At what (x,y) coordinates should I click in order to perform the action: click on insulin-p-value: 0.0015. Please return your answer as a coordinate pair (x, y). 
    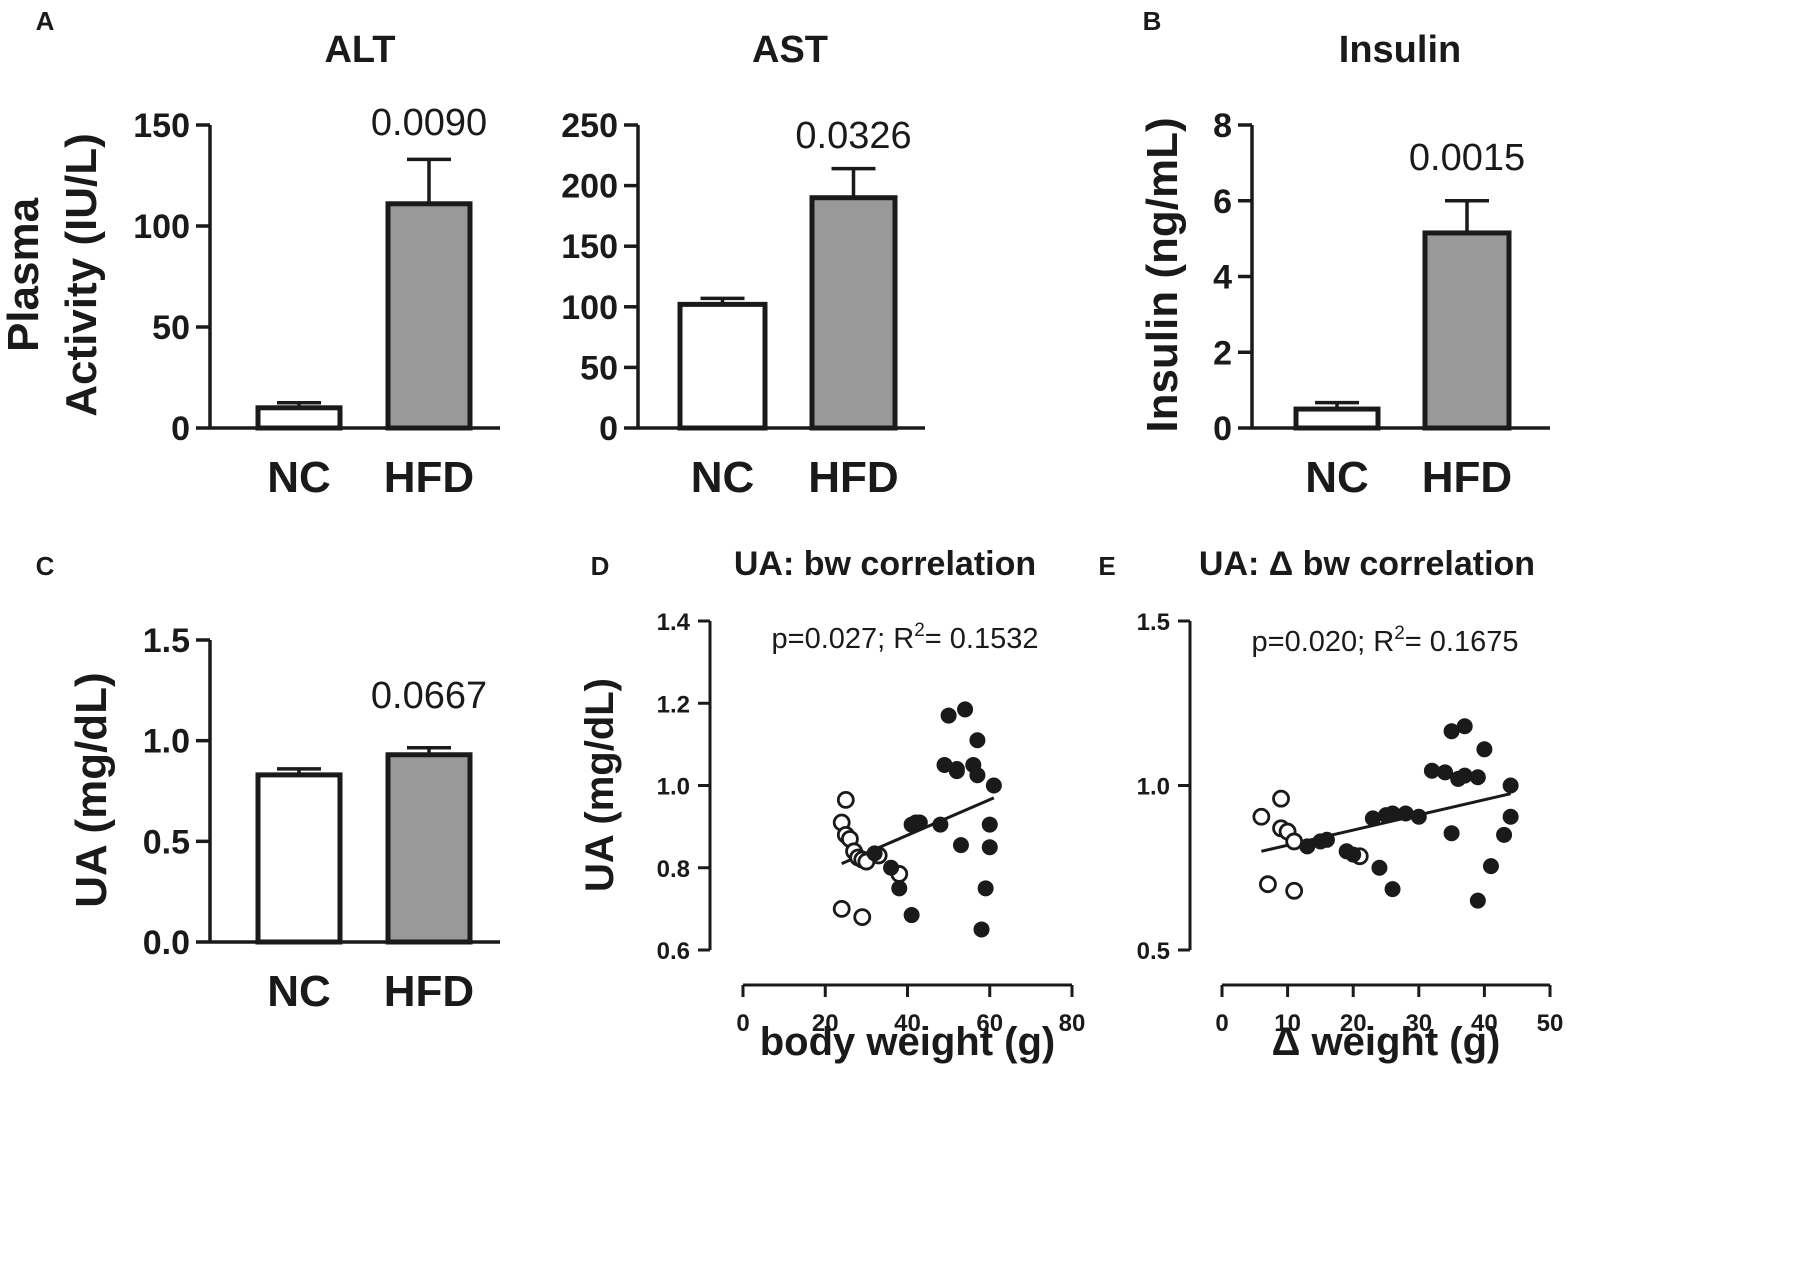
    Looking at the image, I should click on (1467, 158).